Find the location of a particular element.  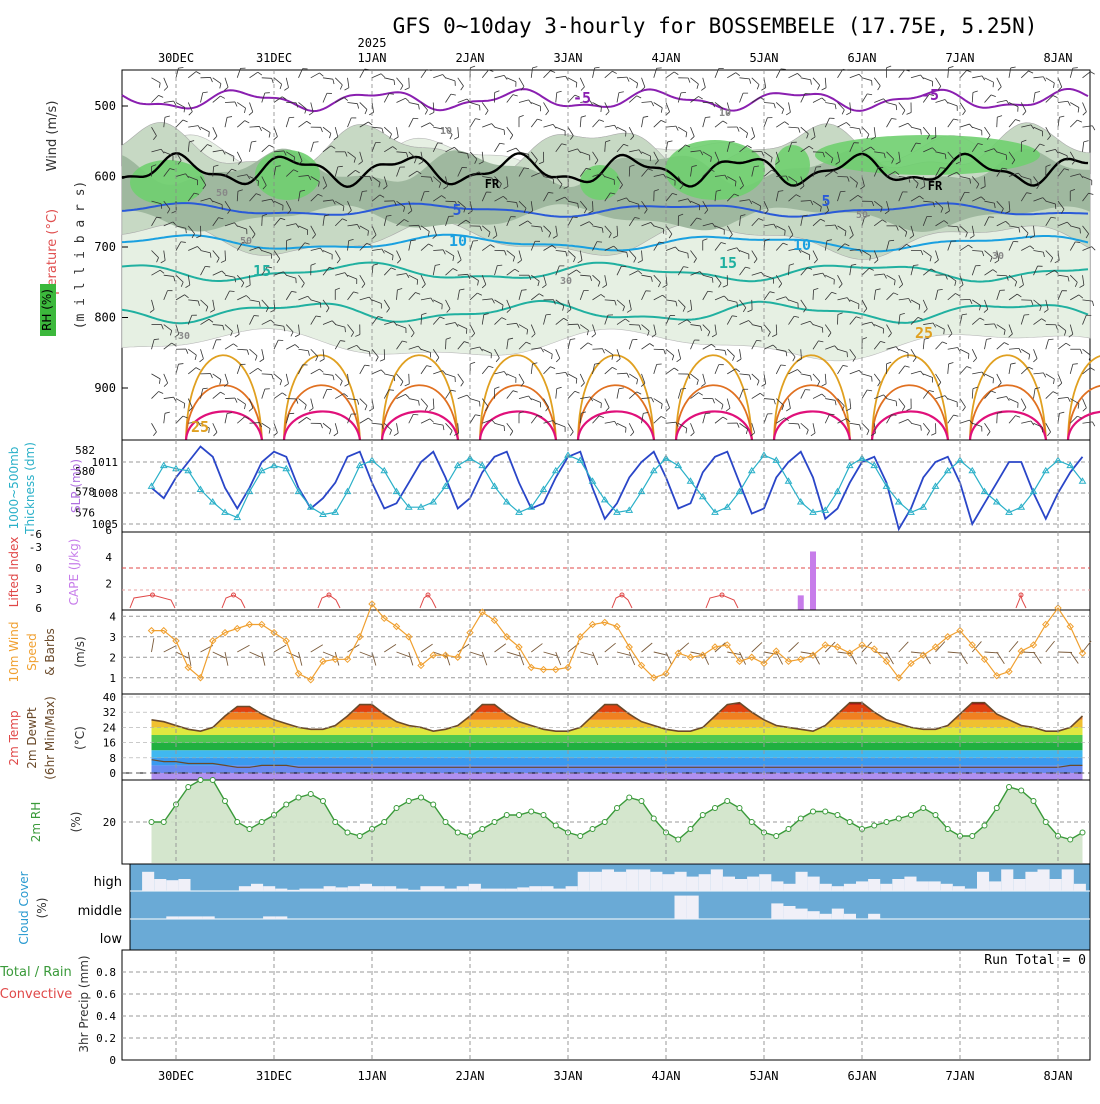

rh-green-patch is located at coordinates (715, 170).